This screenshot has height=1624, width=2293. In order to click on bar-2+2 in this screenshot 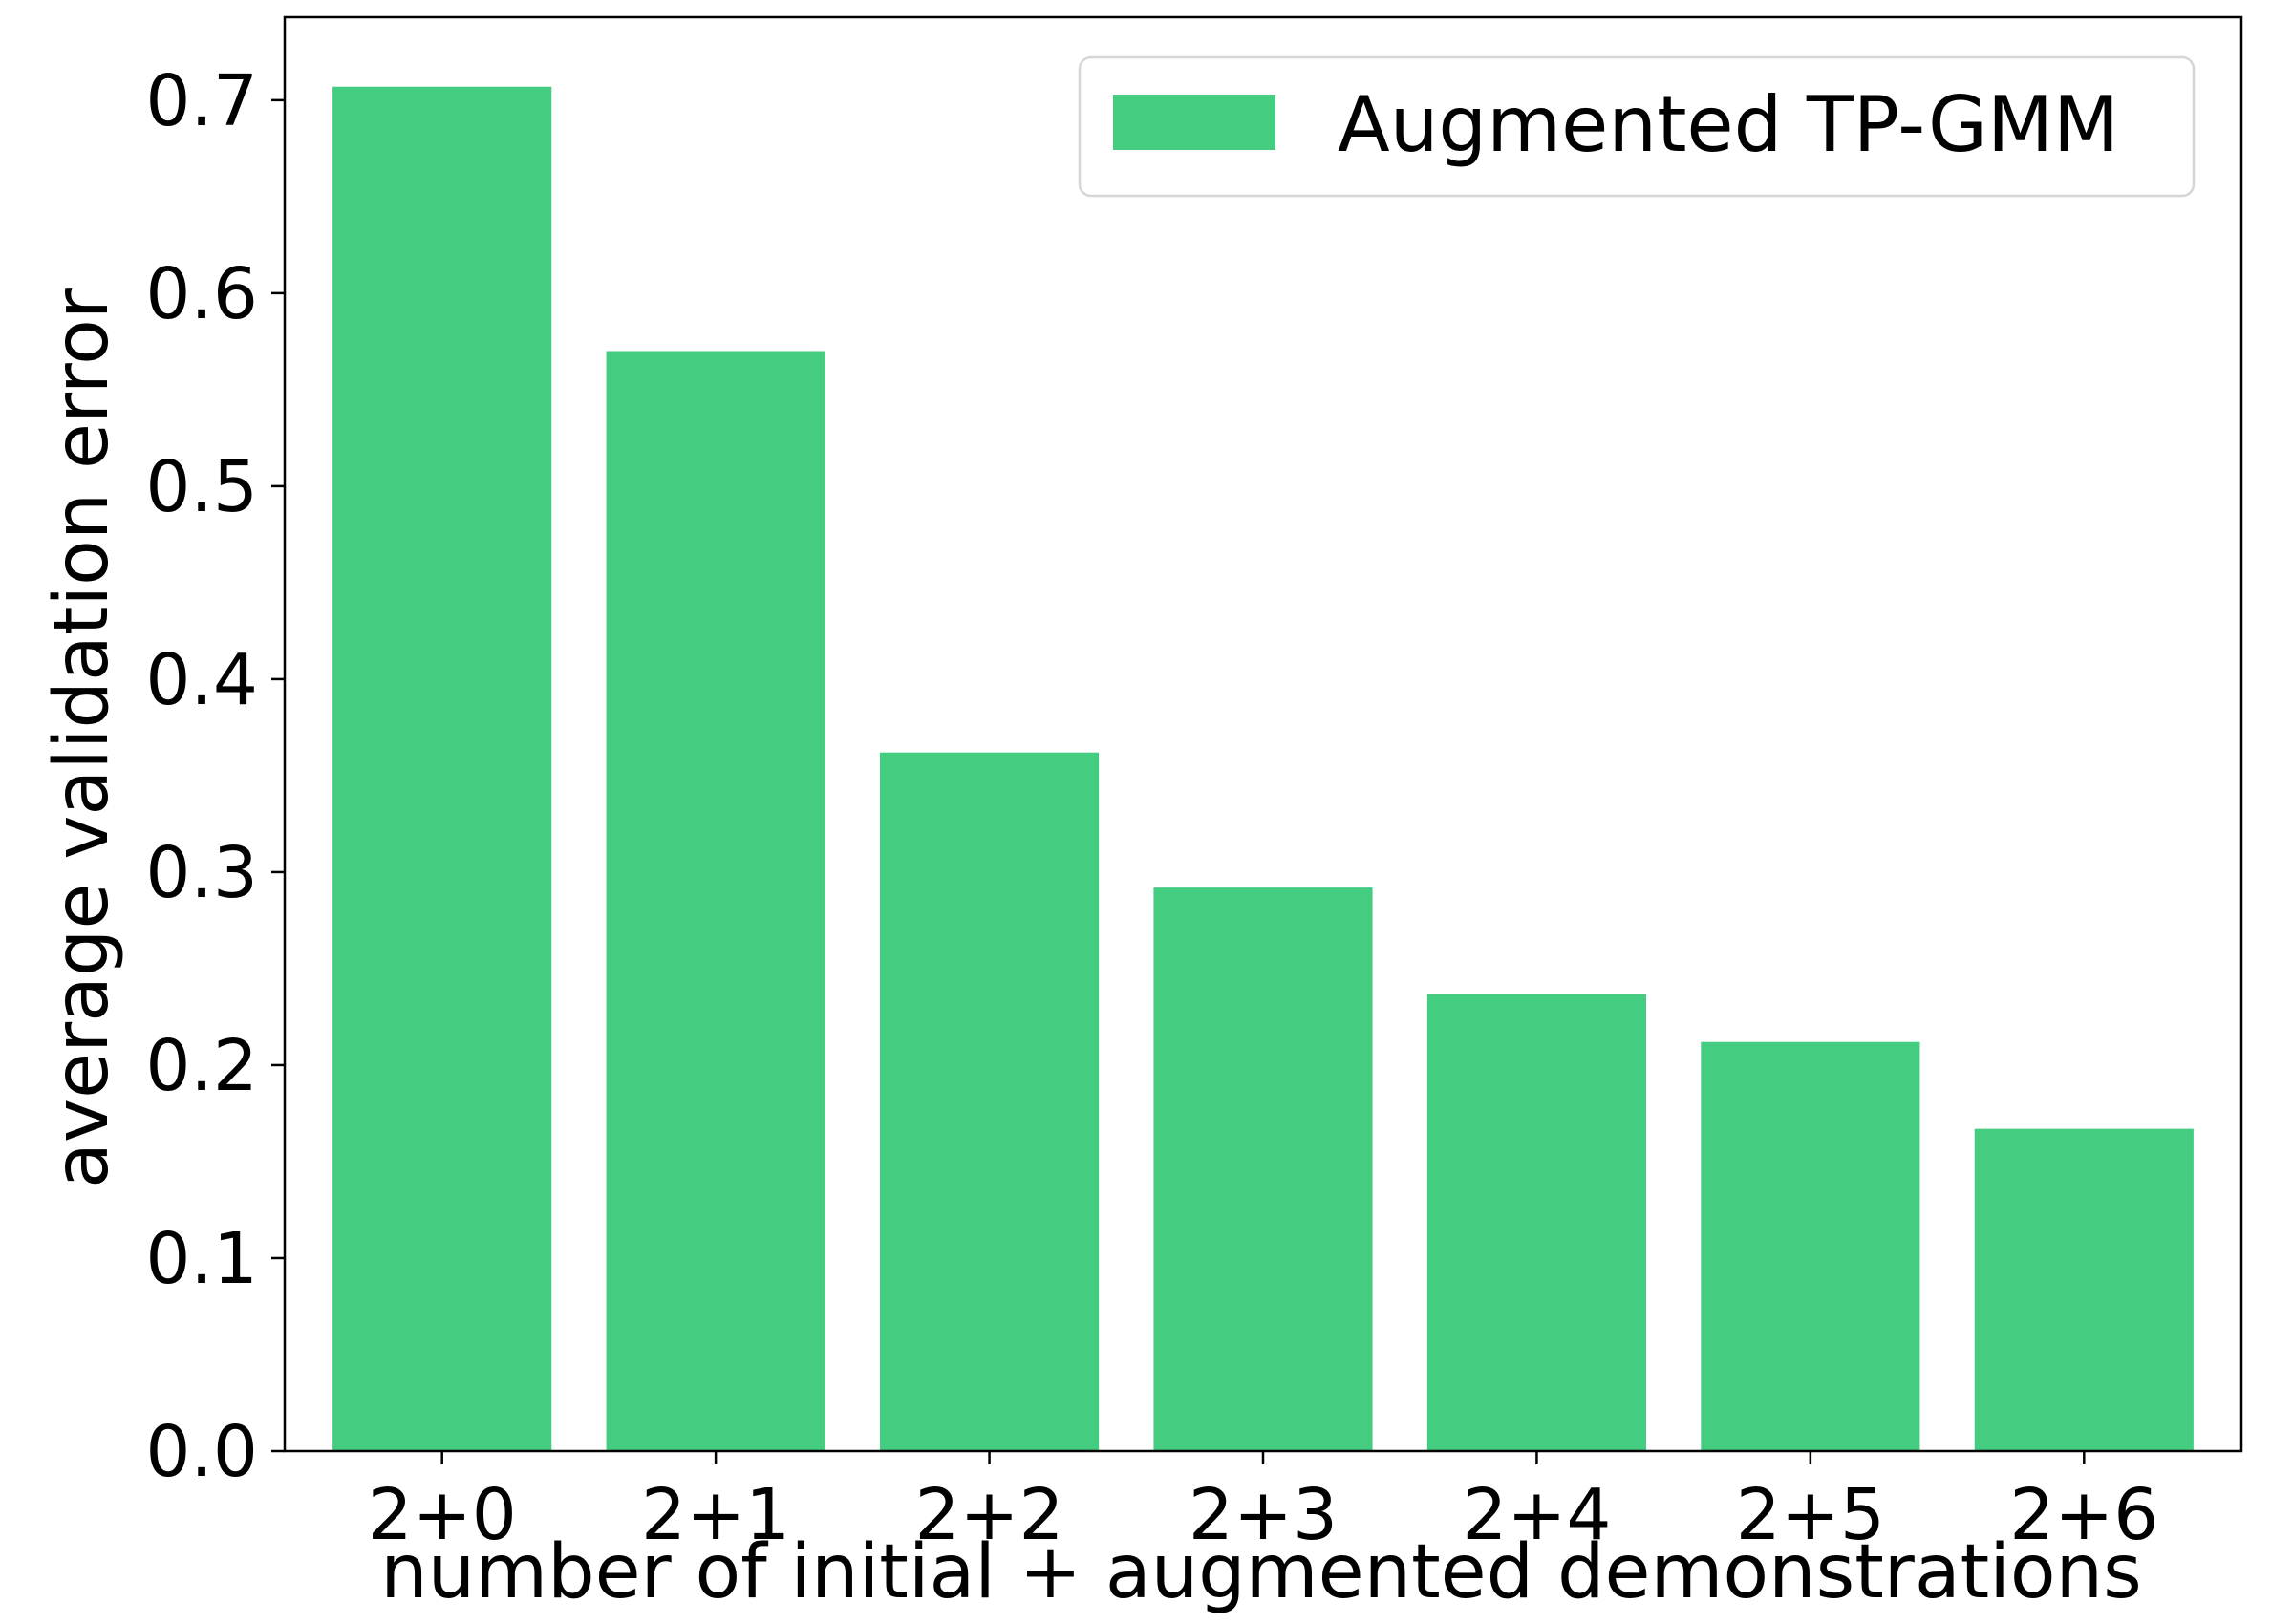, I will do `click(989, 1102)`.